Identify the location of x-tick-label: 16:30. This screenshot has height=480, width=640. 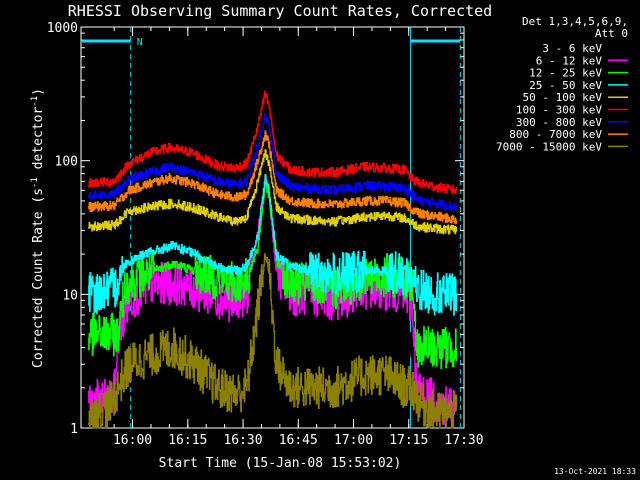
(242, 440).